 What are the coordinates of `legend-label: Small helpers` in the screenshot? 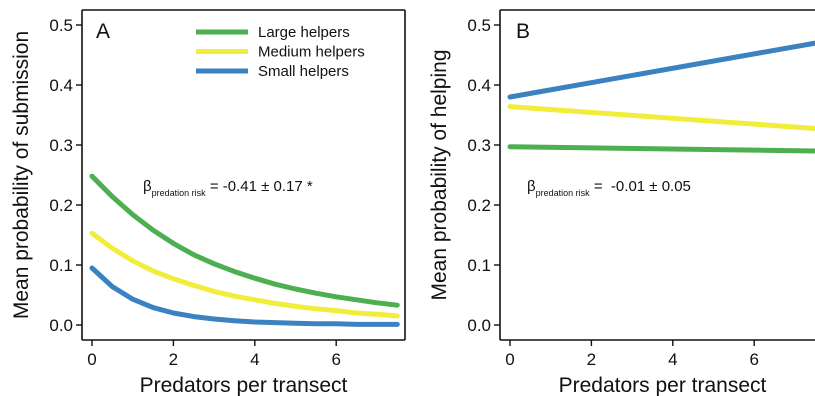 It's located at (303, 71).